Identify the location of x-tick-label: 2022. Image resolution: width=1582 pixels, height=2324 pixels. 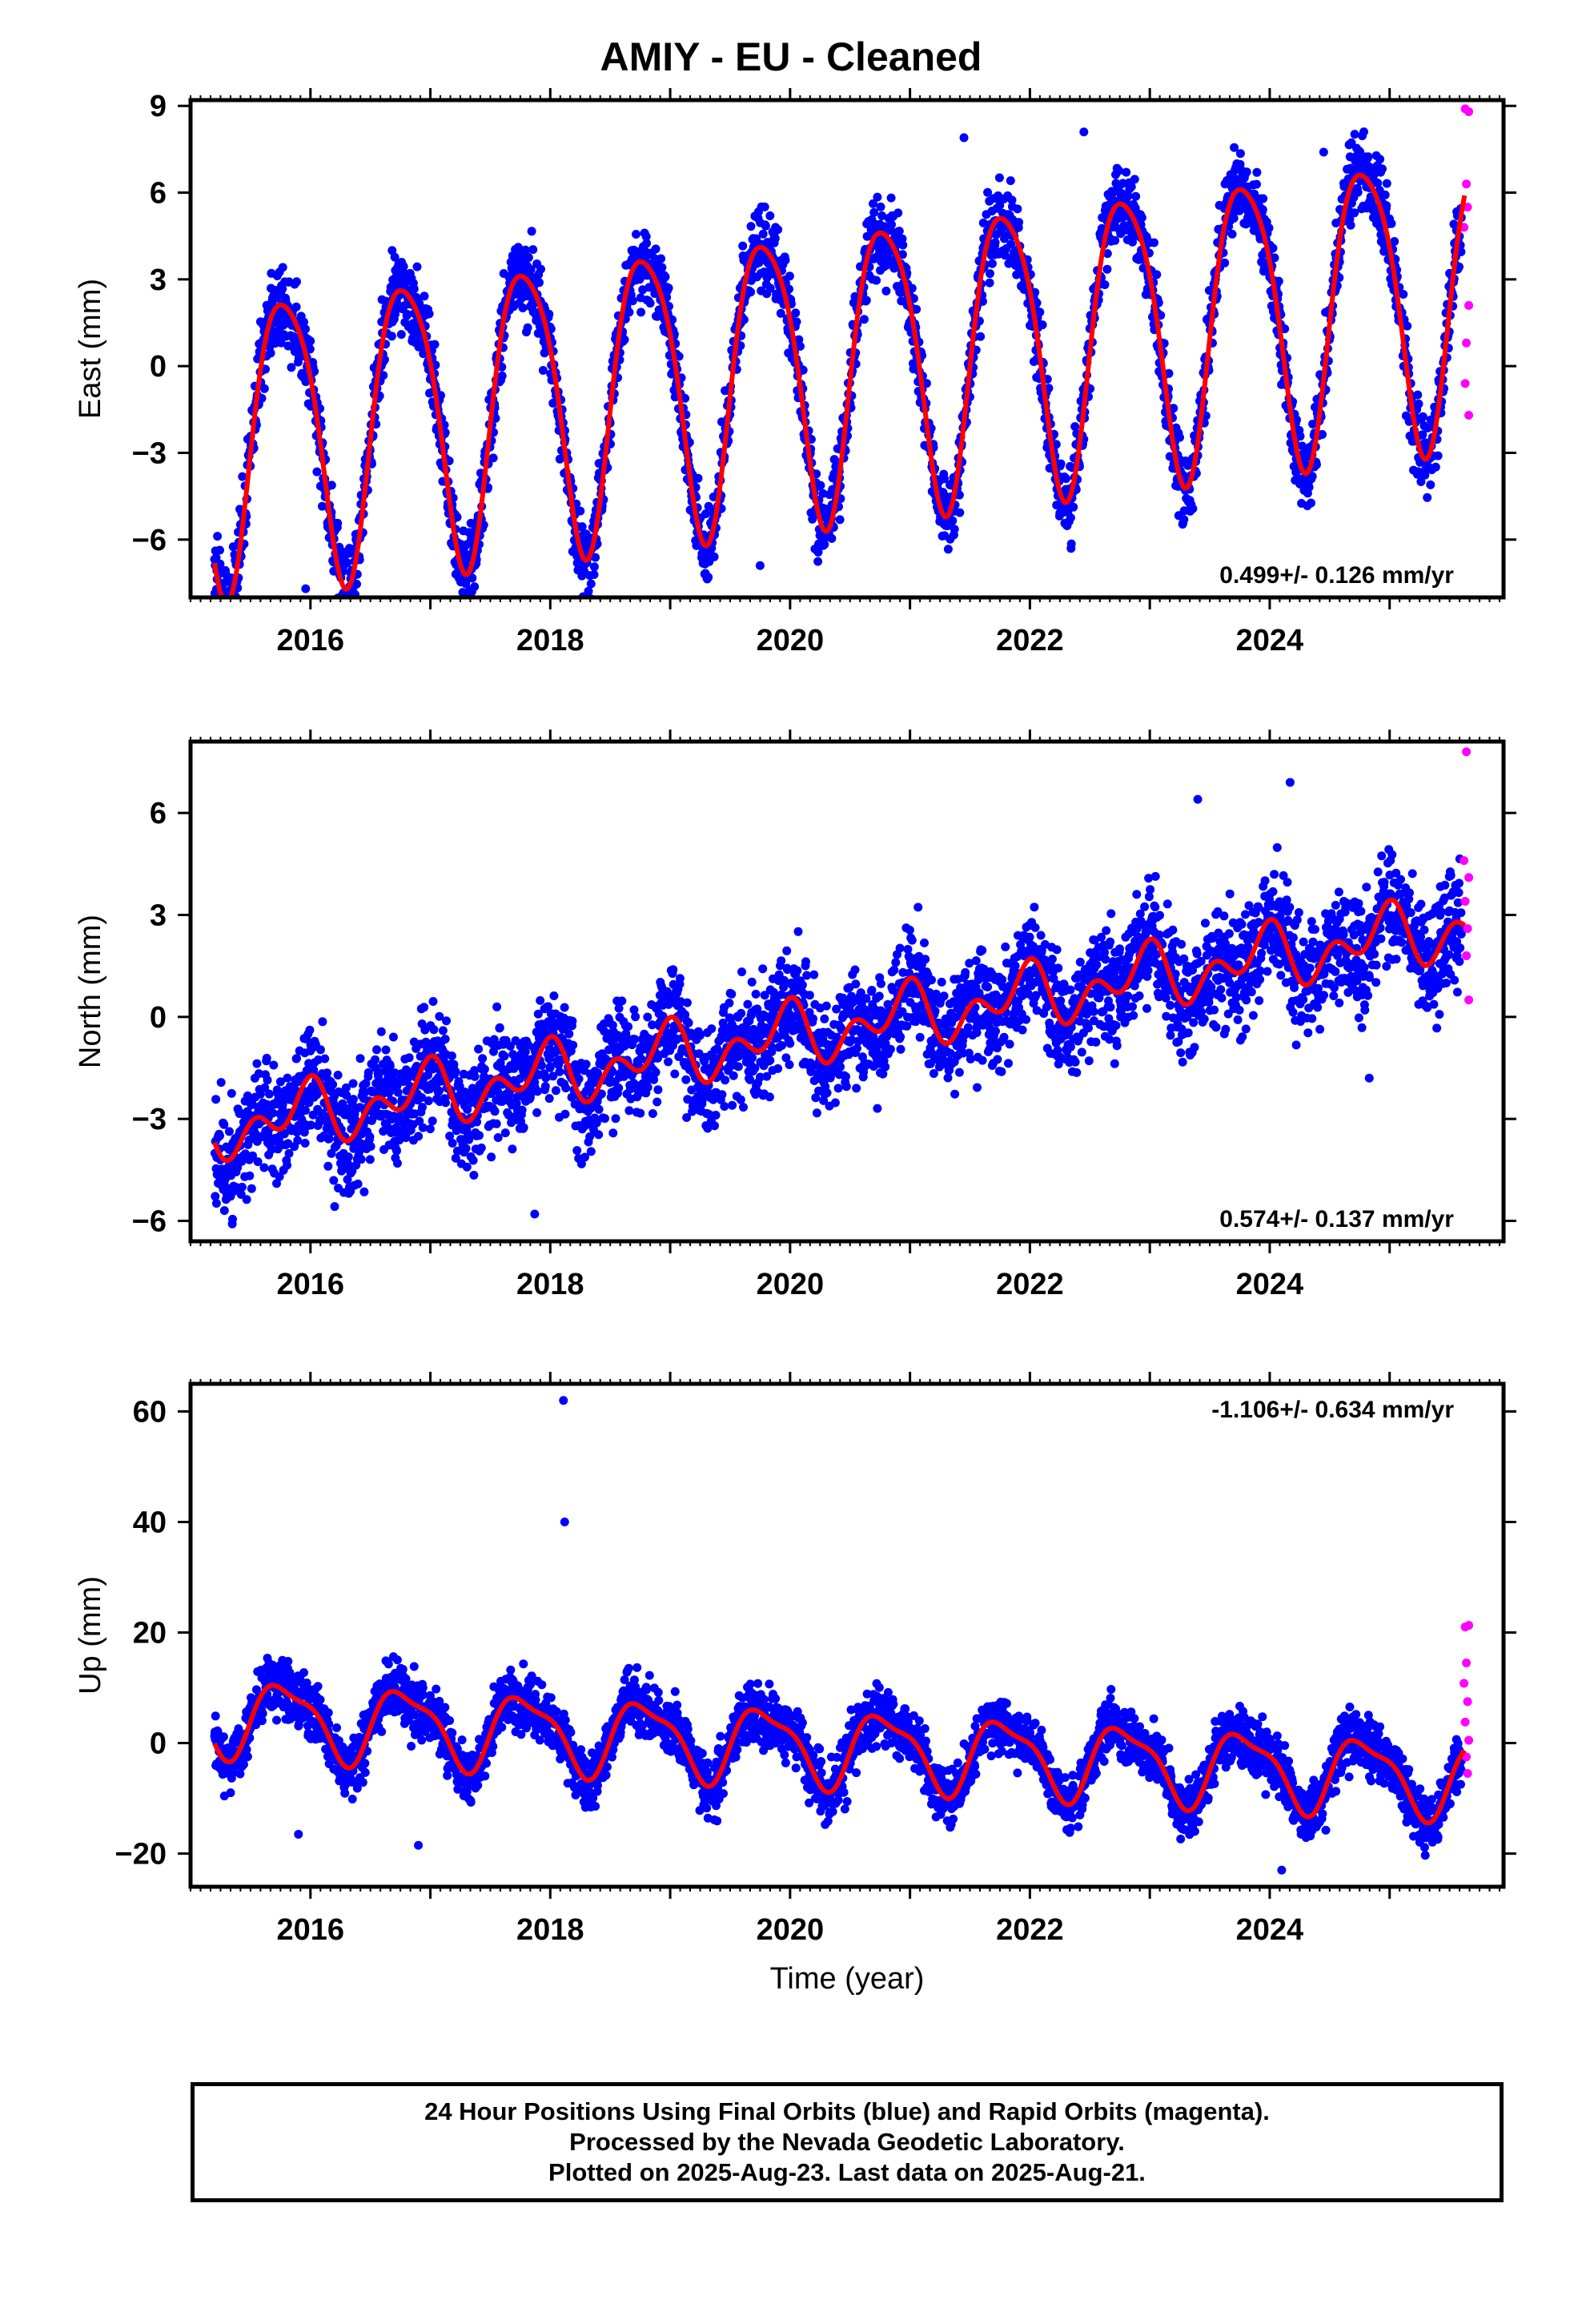
(1030, 640).